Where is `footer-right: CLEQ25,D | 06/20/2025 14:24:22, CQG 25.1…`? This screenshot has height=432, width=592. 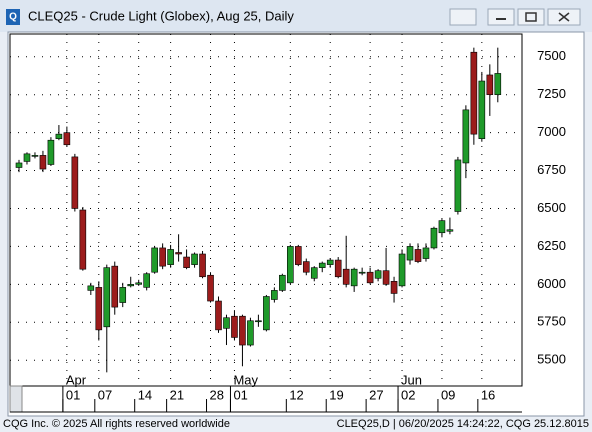
footer-right: CLEQ25,D | 06/20/2025 14:24:22, CQG 25.1… is located at coordinates (463, 424).